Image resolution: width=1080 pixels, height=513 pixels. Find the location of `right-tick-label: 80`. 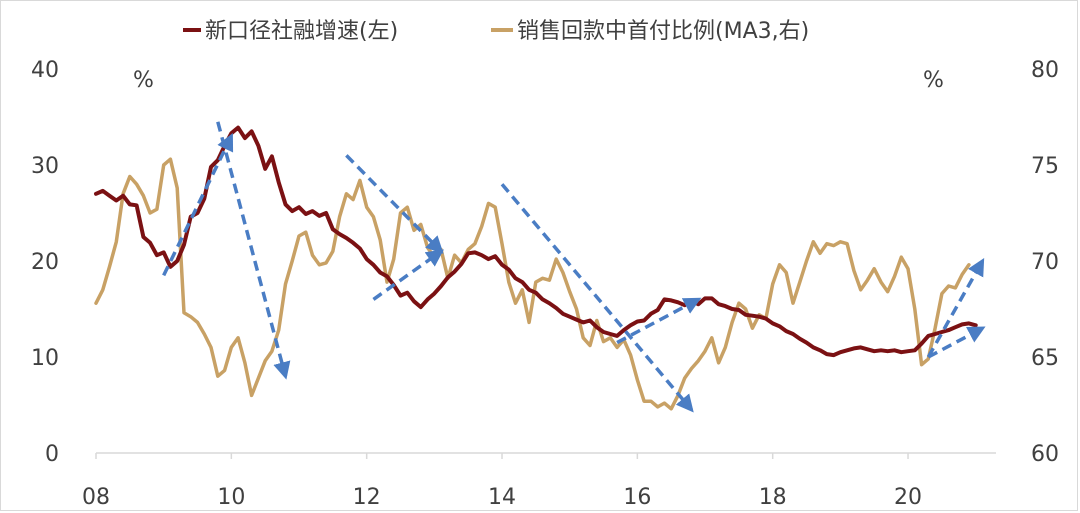

right-tick-label: 80 is located at coordinates (1045, 70).